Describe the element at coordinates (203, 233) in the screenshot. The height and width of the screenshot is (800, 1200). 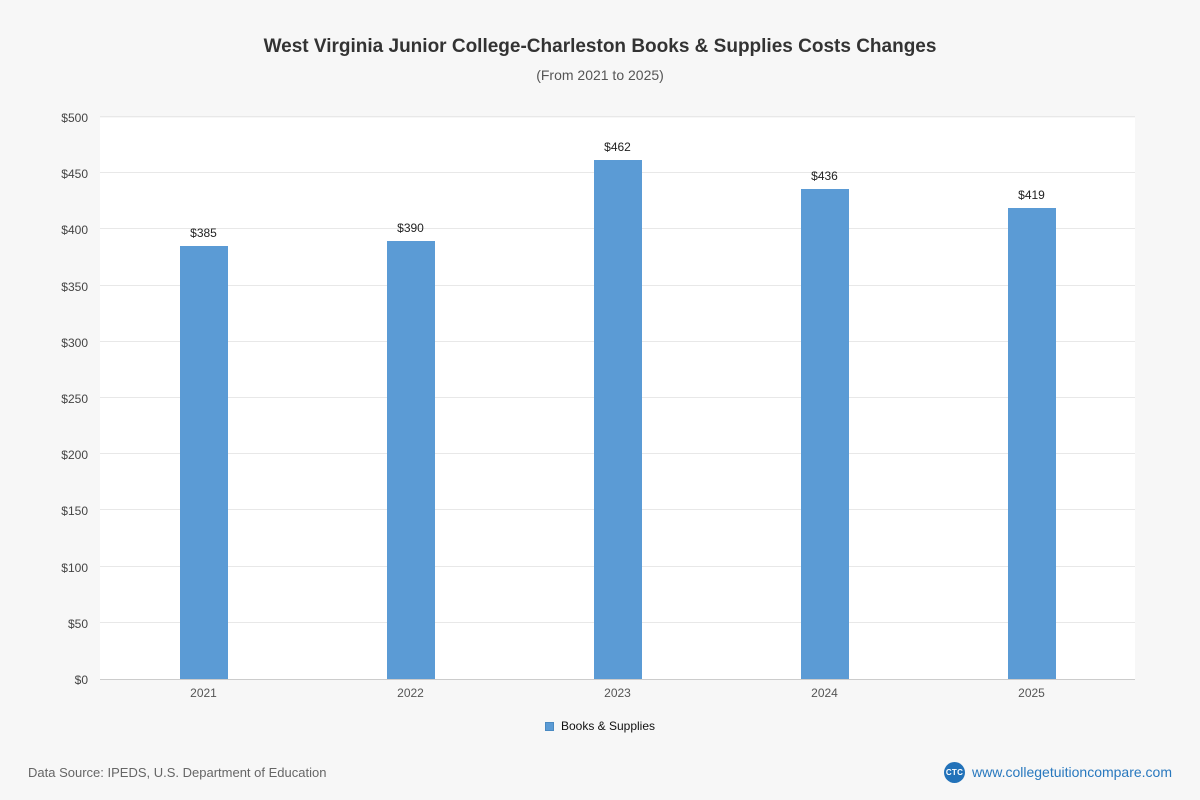
I see `bar-value-label: $385` at that location.